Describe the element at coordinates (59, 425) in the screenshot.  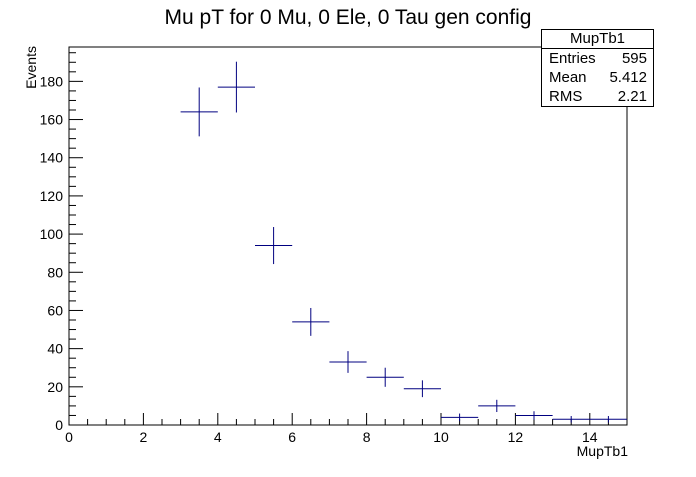
I see `y-tick-label: 0` at that location.